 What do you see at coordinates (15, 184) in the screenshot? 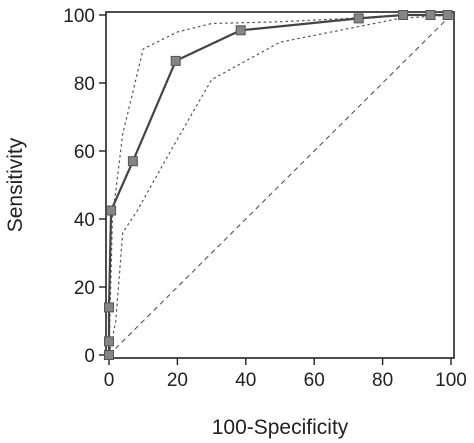
I see `y-axis-title: Sensitivity` at bounding box center [15, 184].